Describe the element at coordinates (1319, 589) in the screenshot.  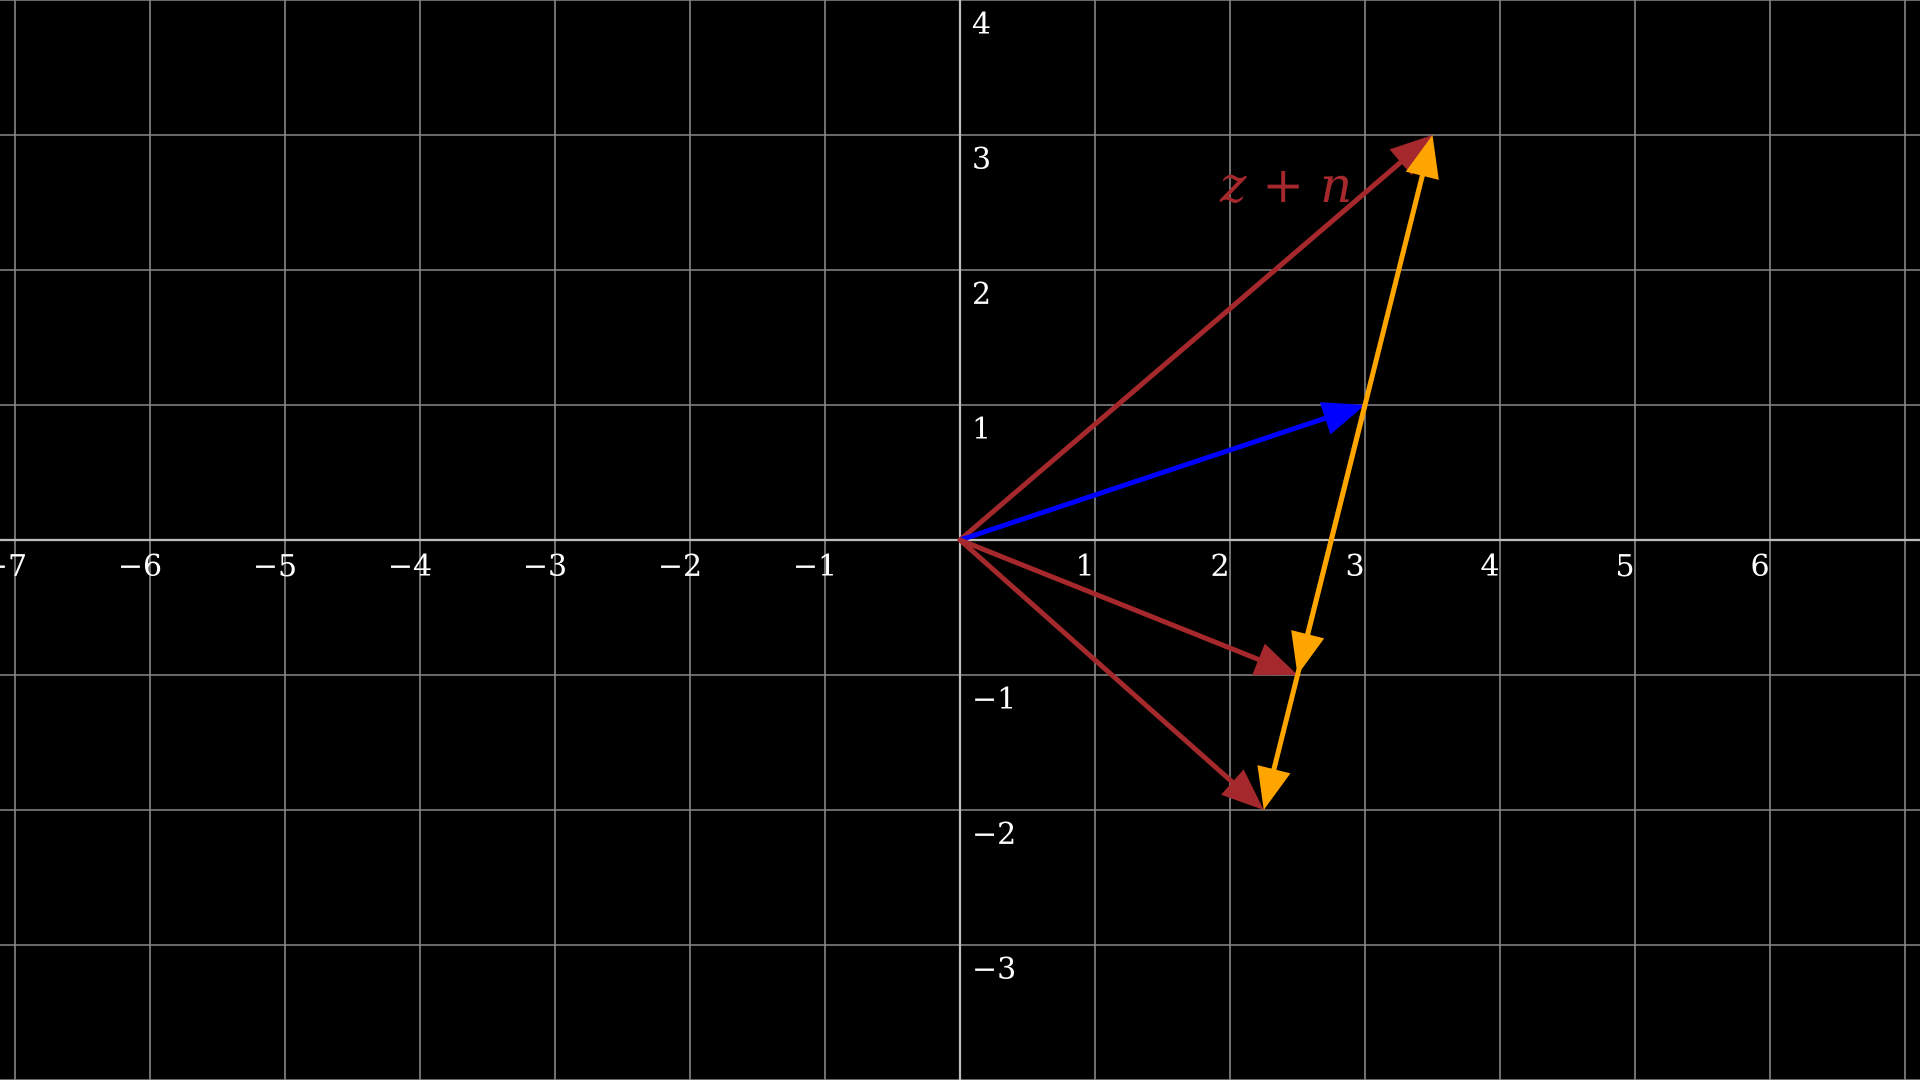
I see `orange-vector-down-b-shaft` at that location.